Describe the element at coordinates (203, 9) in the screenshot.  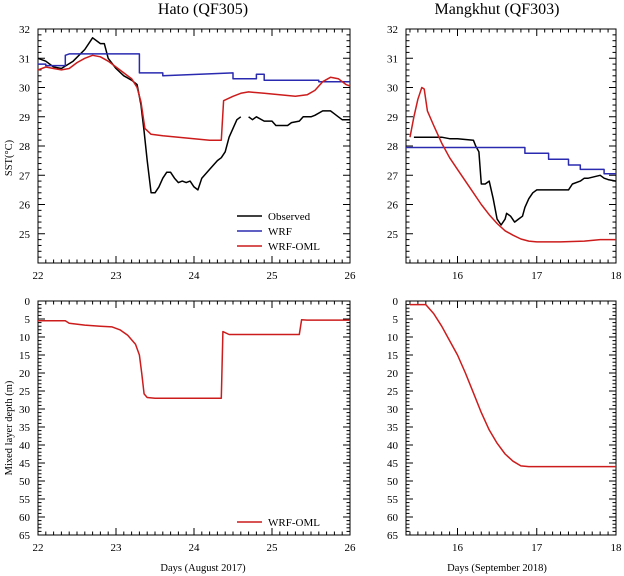
I see `title-left: Hato (QF305)` at that location.